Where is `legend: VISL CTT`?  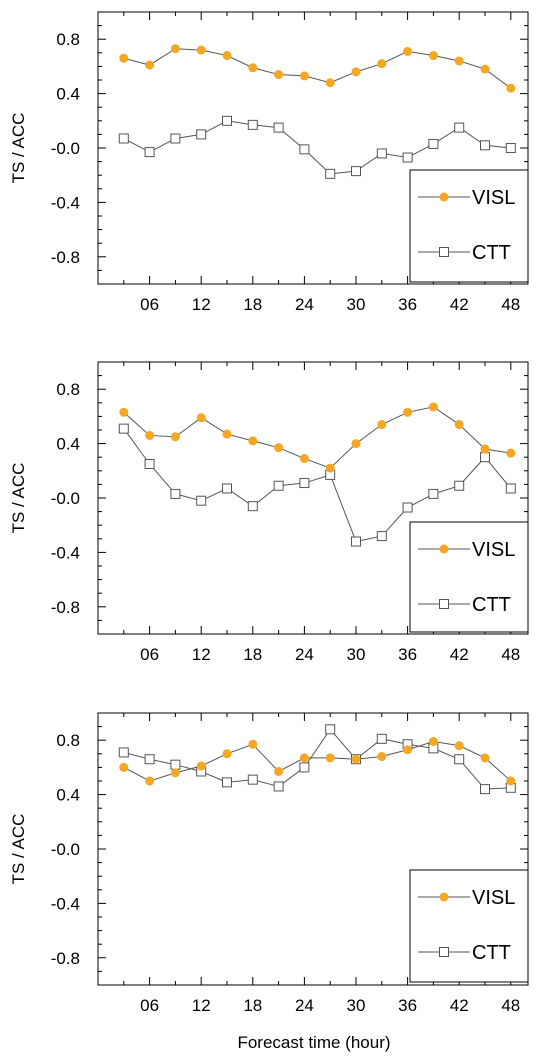
legend: VISL CTT is located at coordinates (469, 577).